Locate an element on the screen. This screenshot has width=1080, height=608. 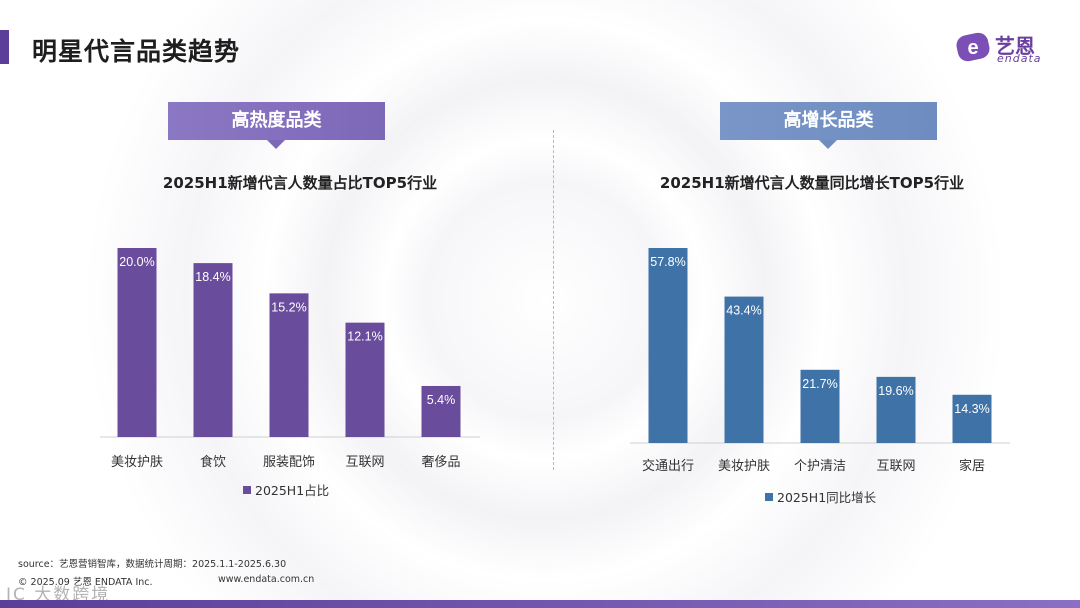
footer-source: source：艺恩营销智库，数据统计周期：2025.1.1-2025.6.30 is located at coordinates (152, 564).